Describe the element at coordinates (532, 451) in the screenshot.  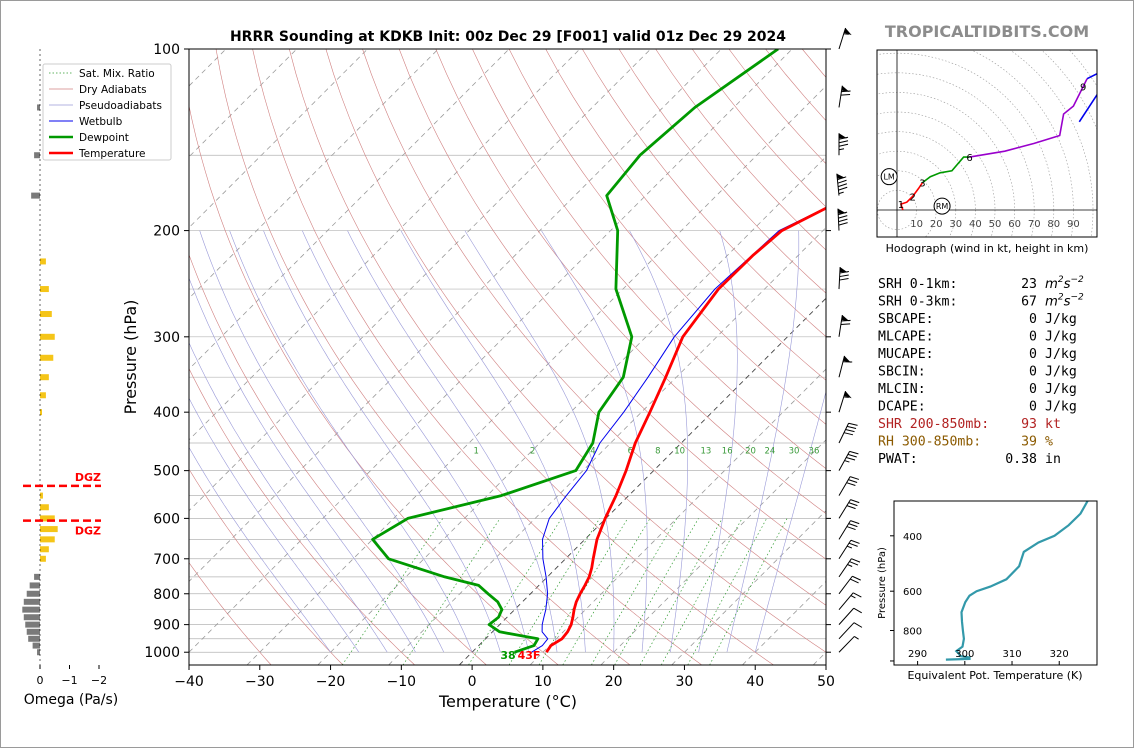
I see `mixing-ratio-label: 2` at that location.